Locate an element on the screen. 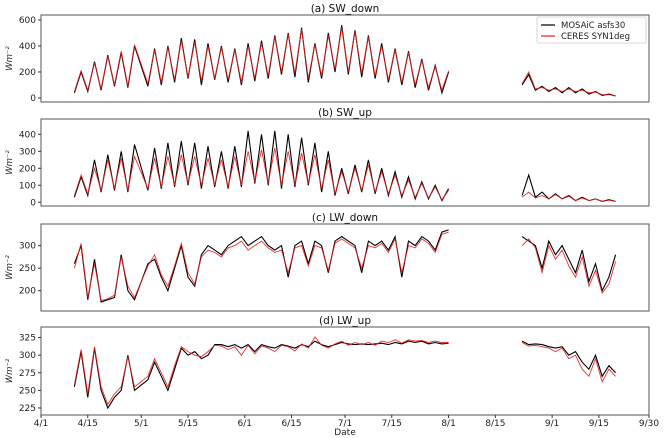 The height and width of the screenshot is (438, 667). panel-title: (c) LW_down is located at coordinates (345, 218).